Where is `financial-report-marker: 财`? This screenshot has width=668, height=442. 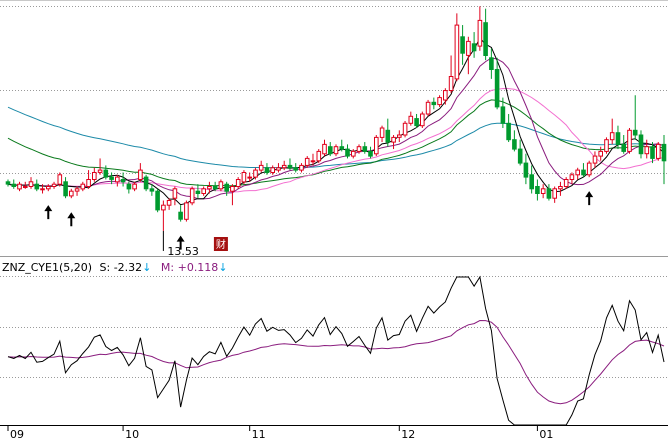
financial-report-marker: 财 is located at coordinates (221, 244).